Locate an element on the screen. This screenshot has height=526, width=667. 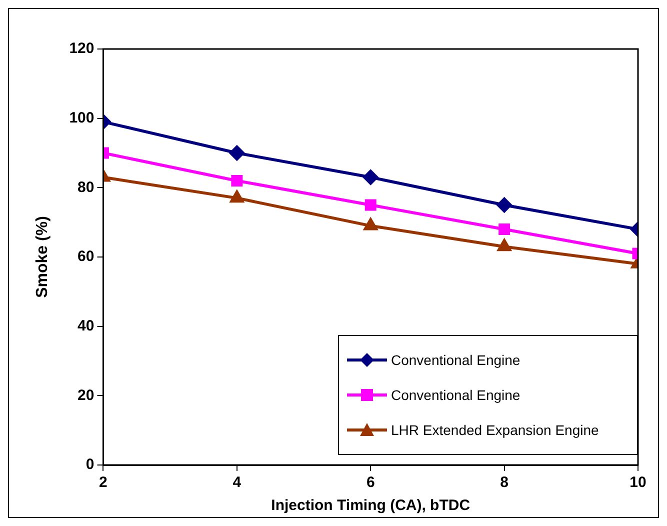
x-tick-label: 2 is located at coordinates (103, 483).